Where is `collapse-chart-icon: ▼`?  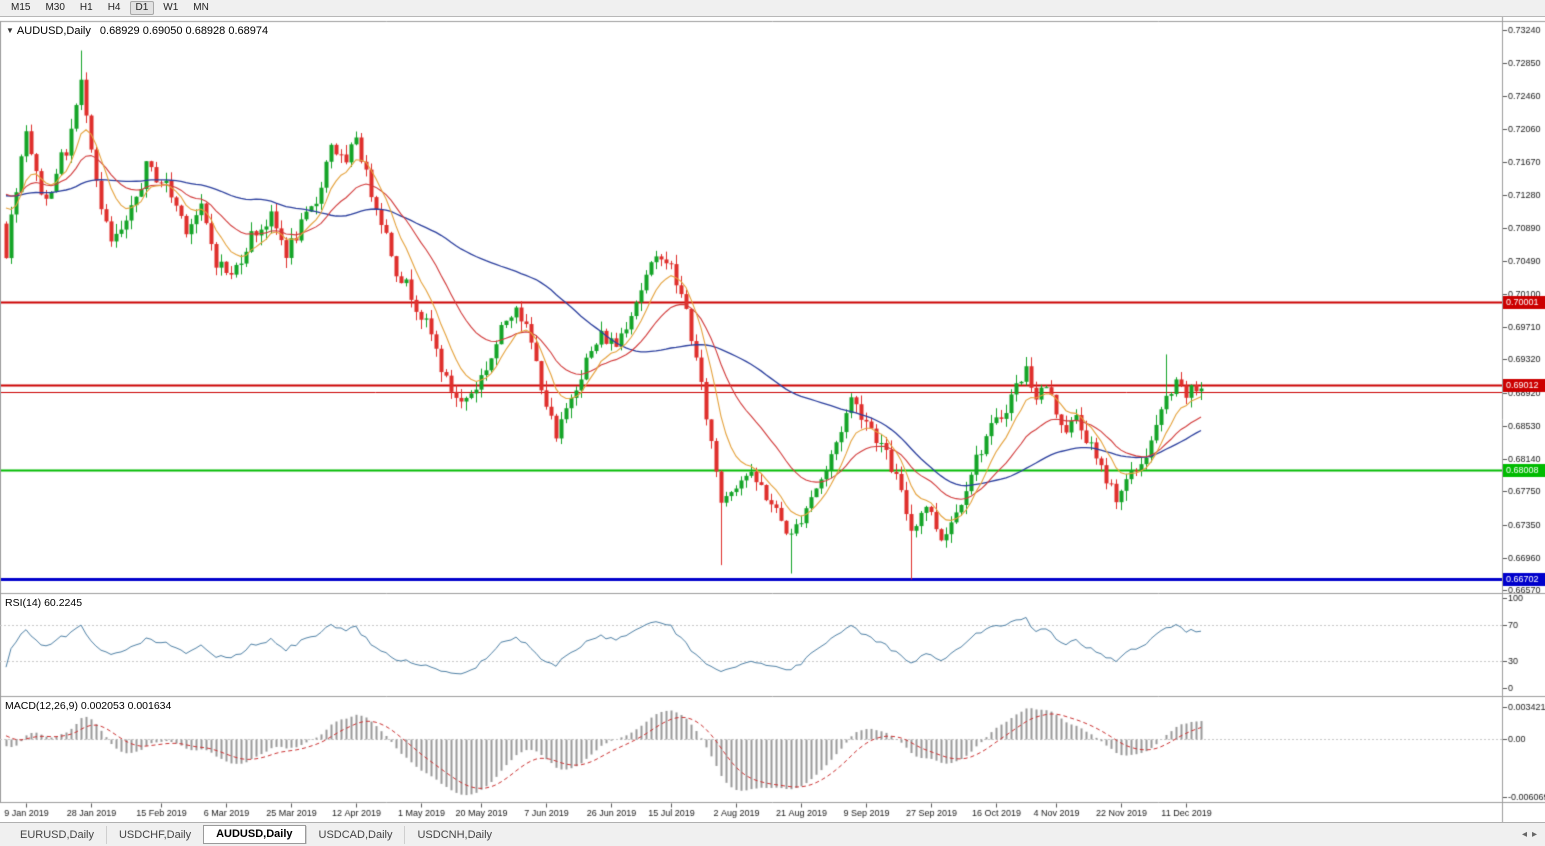
collapse-chart-icon: ▼ is located at coordinates (10, 30).